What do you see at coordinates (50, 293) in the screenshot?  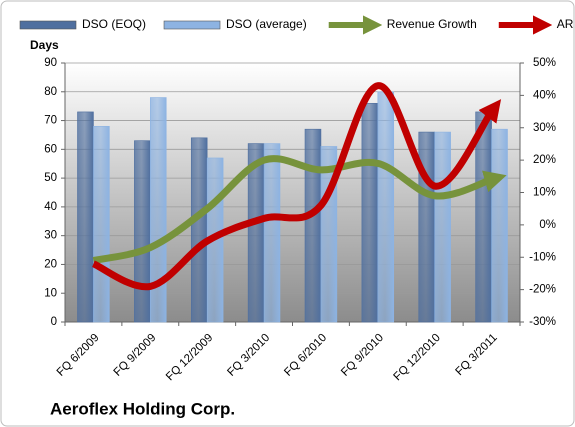 I see `y-tick-label: 10` at bounding box center [50, 293].